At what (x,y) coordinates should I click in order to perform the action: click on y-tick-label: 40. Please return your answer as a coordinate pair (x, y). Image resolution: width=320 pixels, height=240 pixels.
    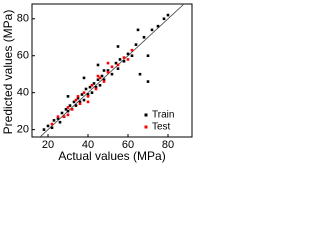
    Looking at the image, I should click on (23, 93).